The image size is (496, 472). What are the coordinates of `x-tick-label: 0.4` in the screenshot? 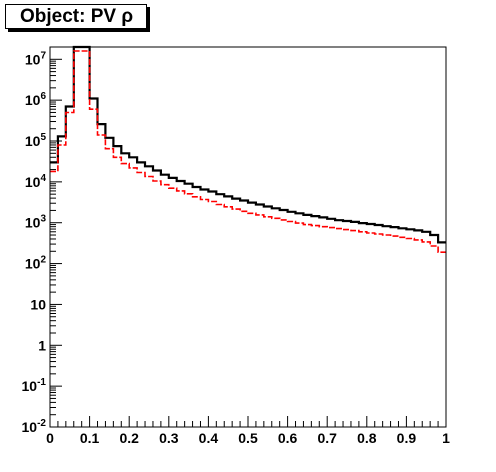 It's located at (209, 438).